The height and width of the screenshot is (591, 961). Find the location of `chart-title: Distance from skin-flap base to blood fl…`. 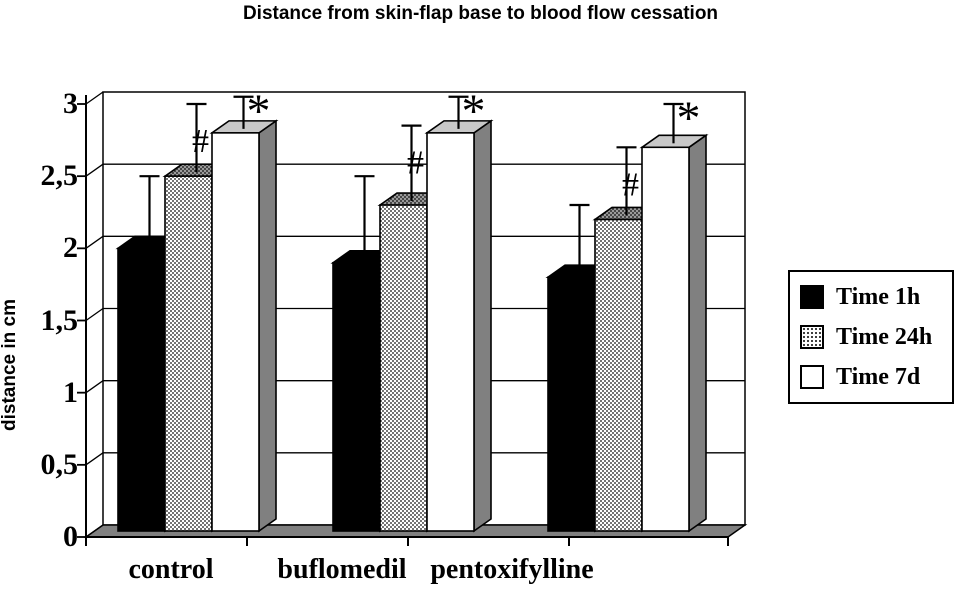

chart-title: Distance from skin-flap base to blood fl… is located at coordinates (480, 13).